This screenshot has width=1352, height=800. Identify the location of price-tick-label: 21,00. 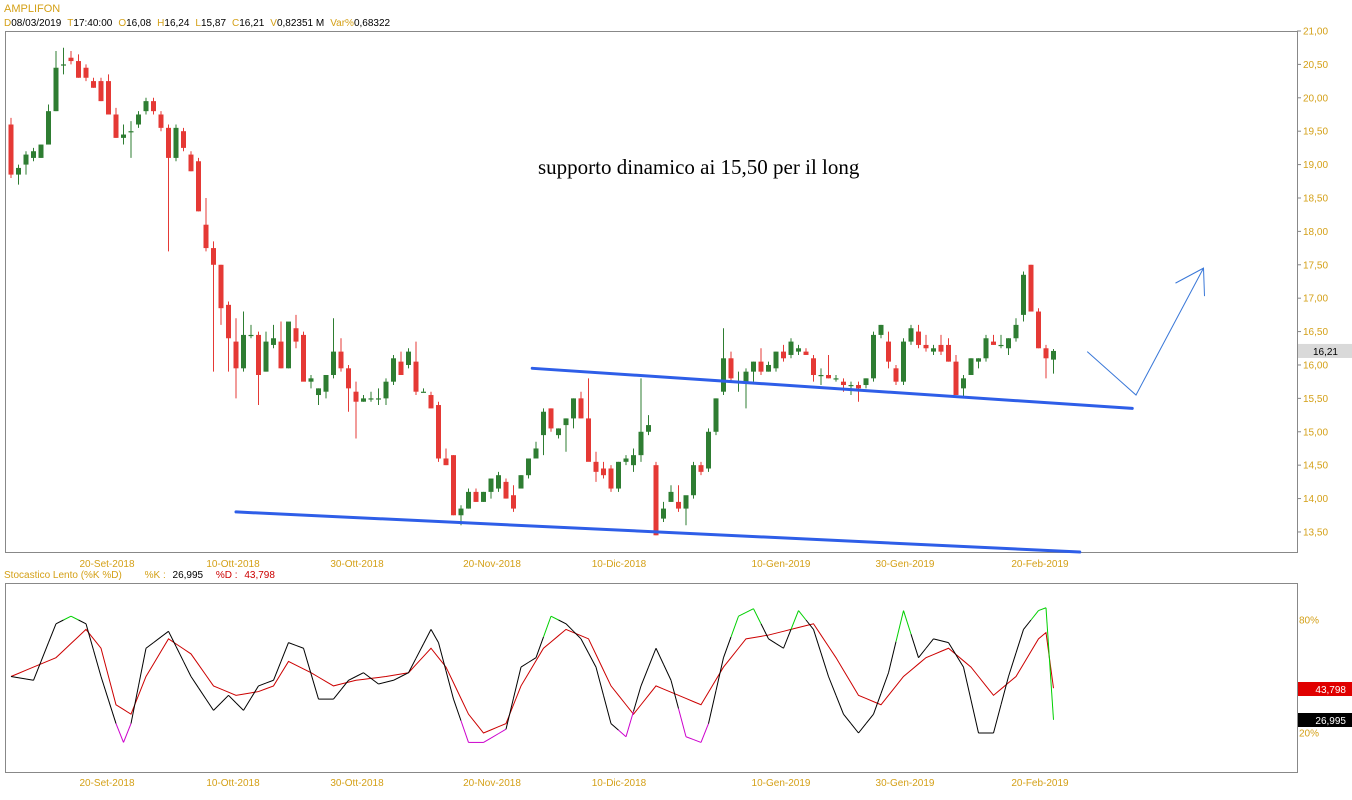
(1315, 32).